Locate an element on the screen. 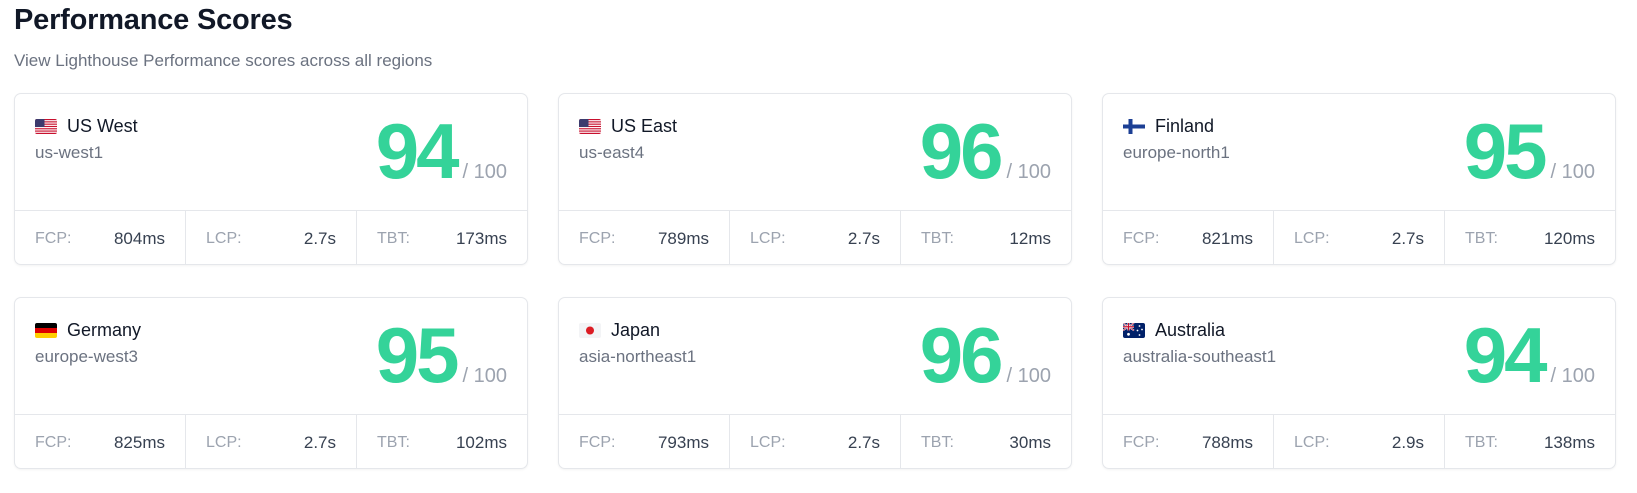 The height and width of the screenshot is (493, 1637). metric-value: 173ms is located at coordinates (481, 238).